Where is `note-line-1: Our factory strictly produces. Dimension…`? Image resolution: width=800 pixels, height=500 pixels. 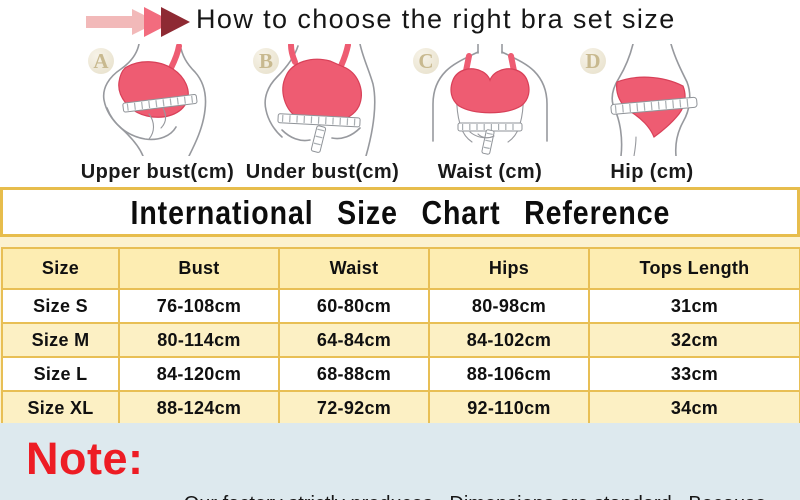
note-line-1: Our factory strictly produces. Dimension… is located at coordinates (475, 495).